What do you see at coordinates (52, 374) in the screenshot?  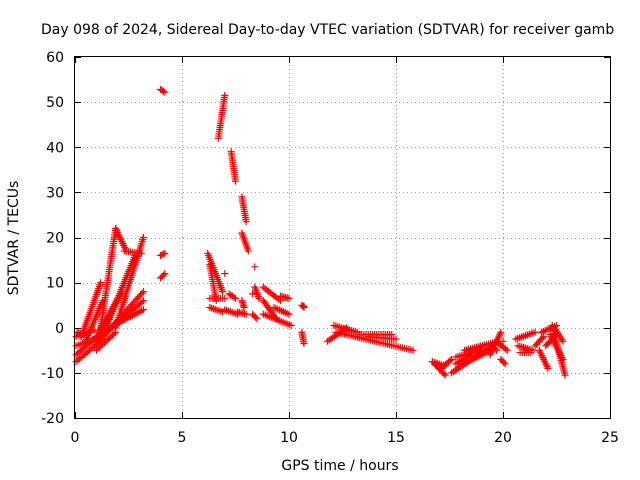 I see `y-tick-label: -10` at bounding box center [52, 374].